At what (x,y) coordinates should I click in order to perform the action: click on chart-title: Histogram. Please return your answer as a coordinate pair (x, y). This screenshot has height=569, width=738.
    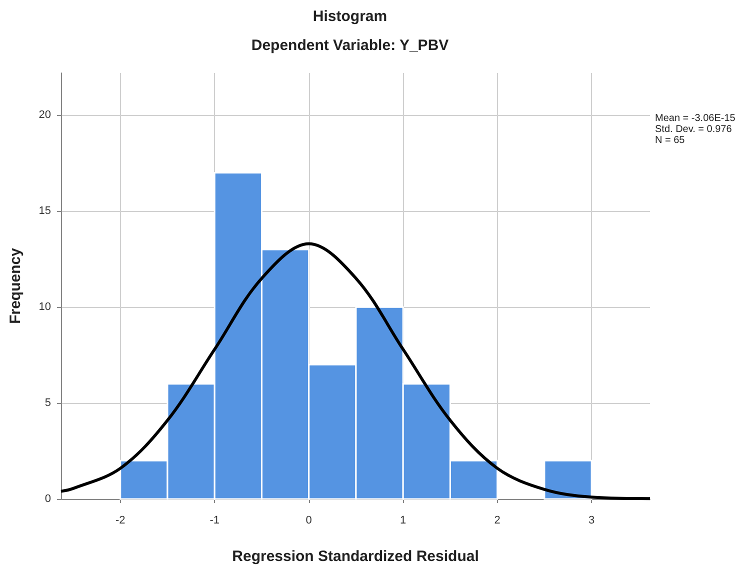
    Looking at the image, I should click on (350, 16).